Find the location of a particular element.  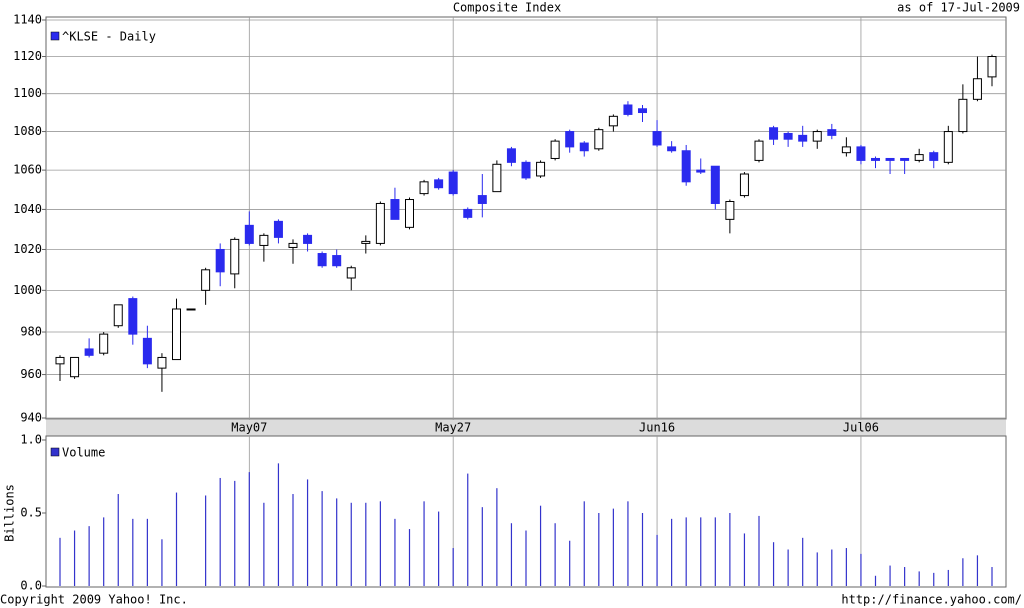

y-tick-label: 1020 is located at coordinates (27, 249).